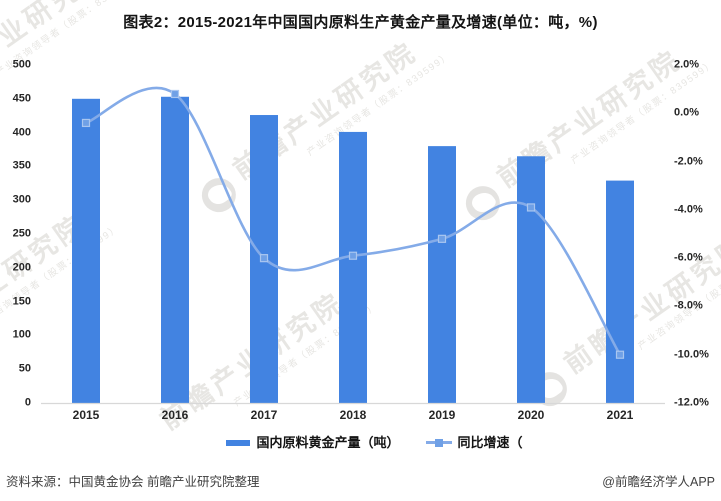  What do you see at coordinates (175, 94) in the screenshot?
I see `growth-marker-2016` at bounding box center [175, 94].